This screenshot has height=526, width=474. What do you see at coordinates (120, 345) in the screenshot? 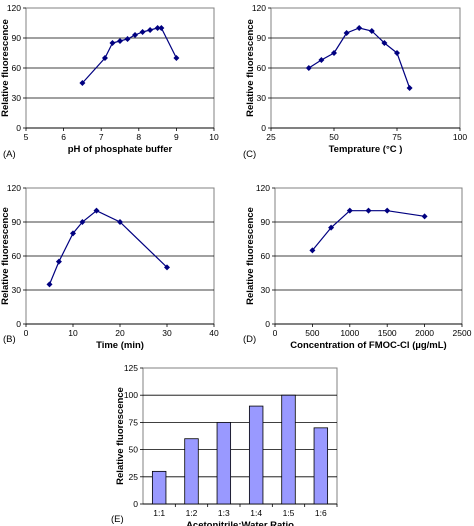
I see `x-axis-label: Time (min)` at bounding box center [120, 345].